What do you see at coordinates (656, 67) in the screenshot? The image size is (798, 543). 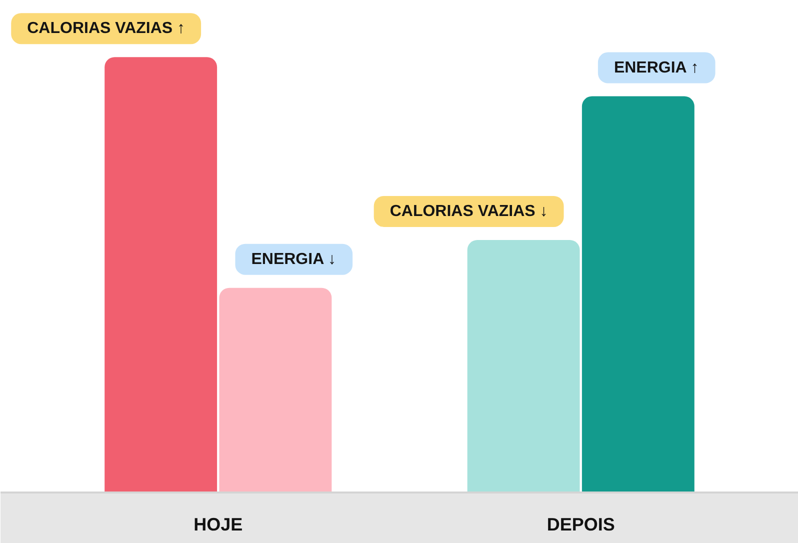 I see `annotation: ENERGIA ↑` at bounding box center [656, 67].